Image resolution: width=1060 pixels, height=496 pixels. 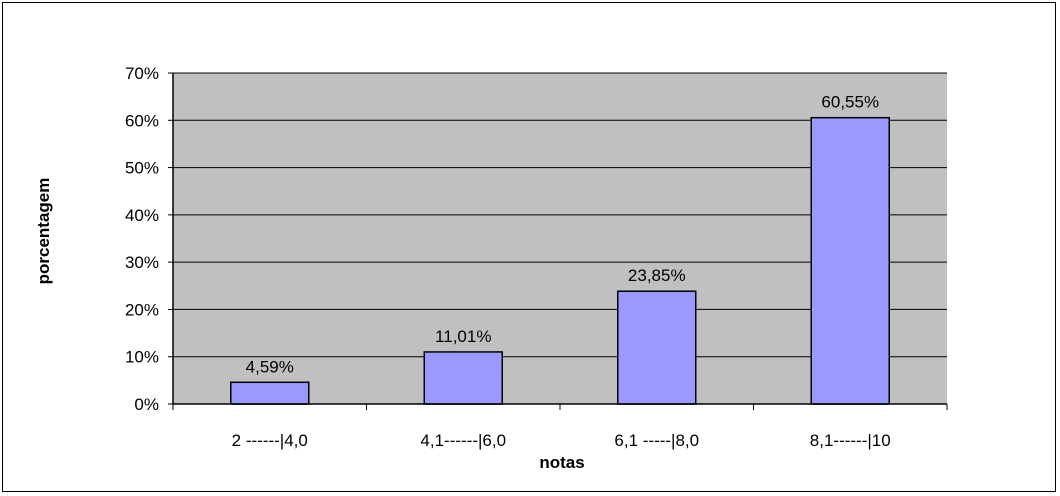 I want to click on data-label: 60,55%, so click(x=850, y=102).